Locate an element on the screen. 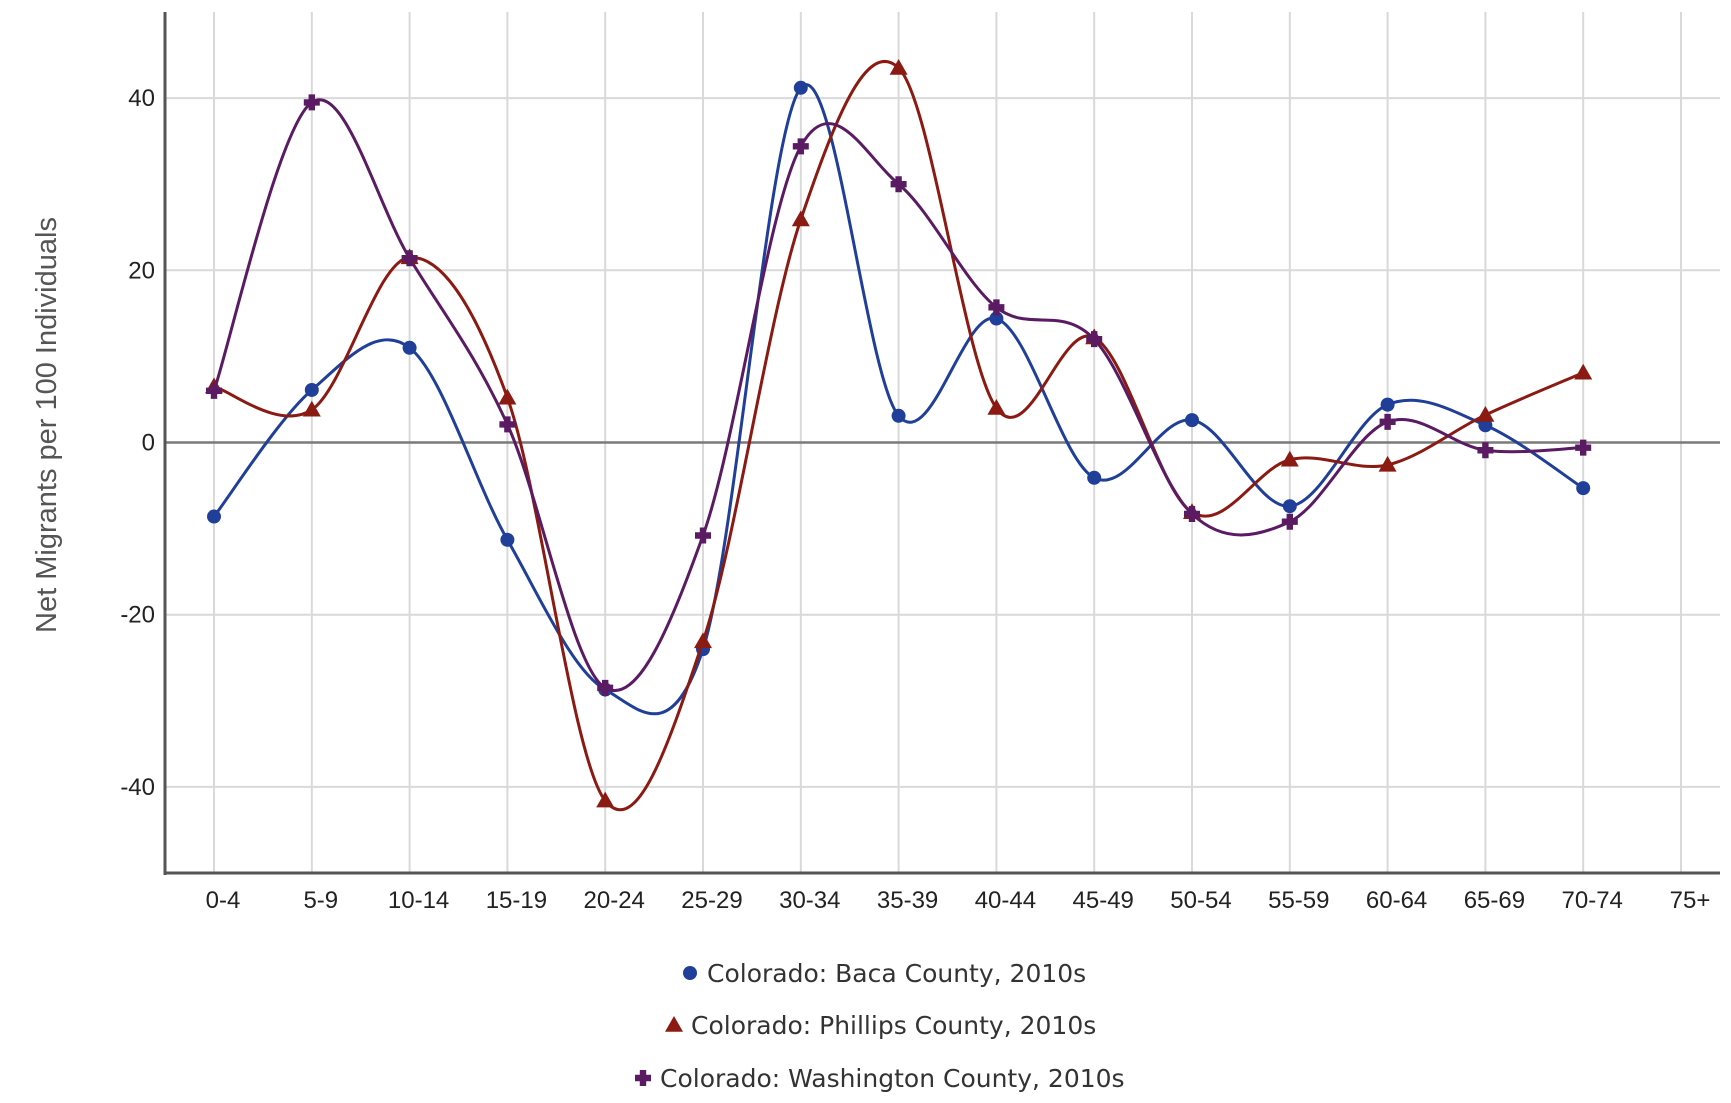 This screenshot has width=1731, height=1103. legend-item-1: Colorado: Baca County, 2010s is located at coordinates (884, 973).